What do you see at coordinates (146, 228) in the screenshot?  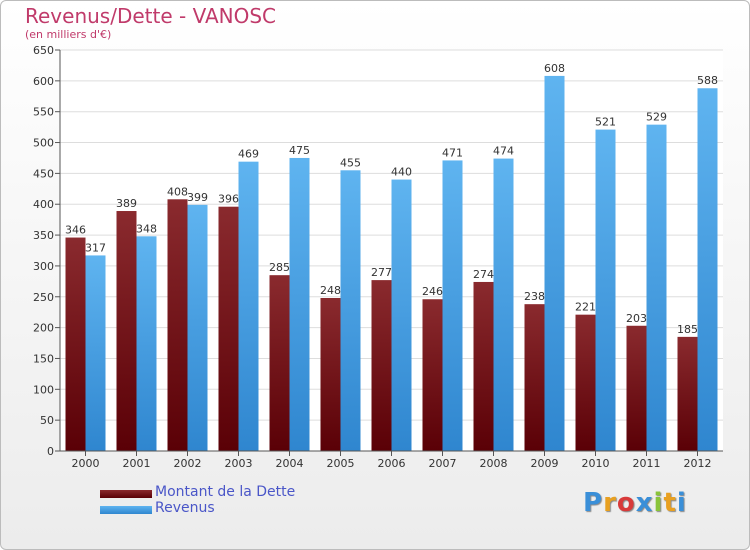 I see `data-label-revenue: 348` at bounding box center [146, 228].